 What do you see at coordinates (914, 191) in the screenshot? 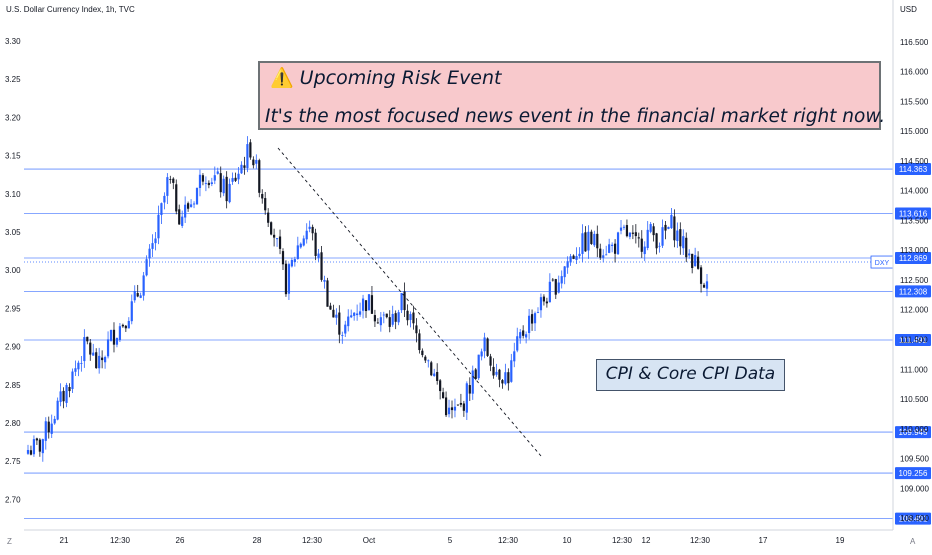
I see `right-tick-label: 114.000` at bounding box center [914, 191].